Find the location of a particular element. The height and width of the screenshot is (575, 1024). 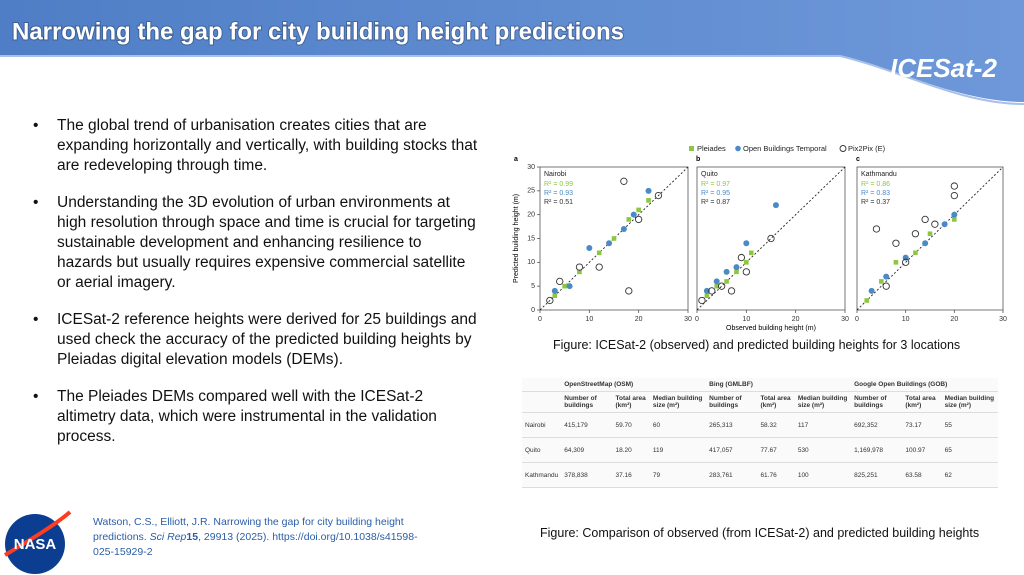

header-edge is located at coordinates (512, 80).